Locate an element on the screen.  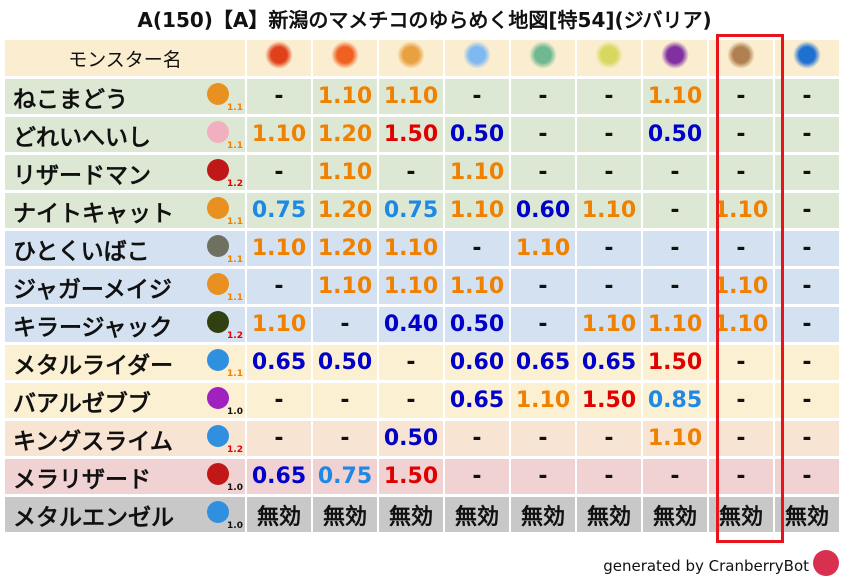
jibaria-earth-icon is located at coordinates (741, 55).